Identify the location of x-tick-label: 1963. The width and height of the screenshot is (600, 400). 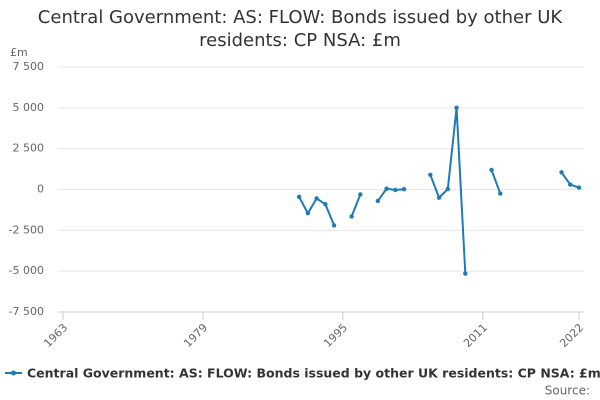
(55, 335).